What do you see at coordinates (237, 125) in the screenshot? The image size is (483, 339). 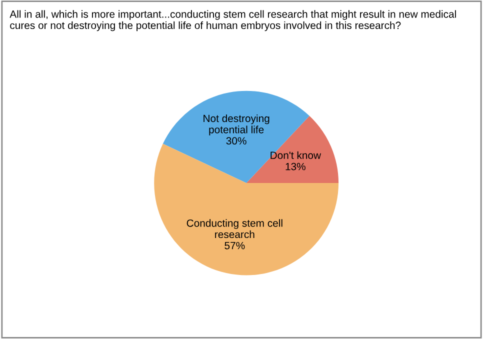 I see `slice-label: Not destroying potential life` at bounding box center [237, 125].